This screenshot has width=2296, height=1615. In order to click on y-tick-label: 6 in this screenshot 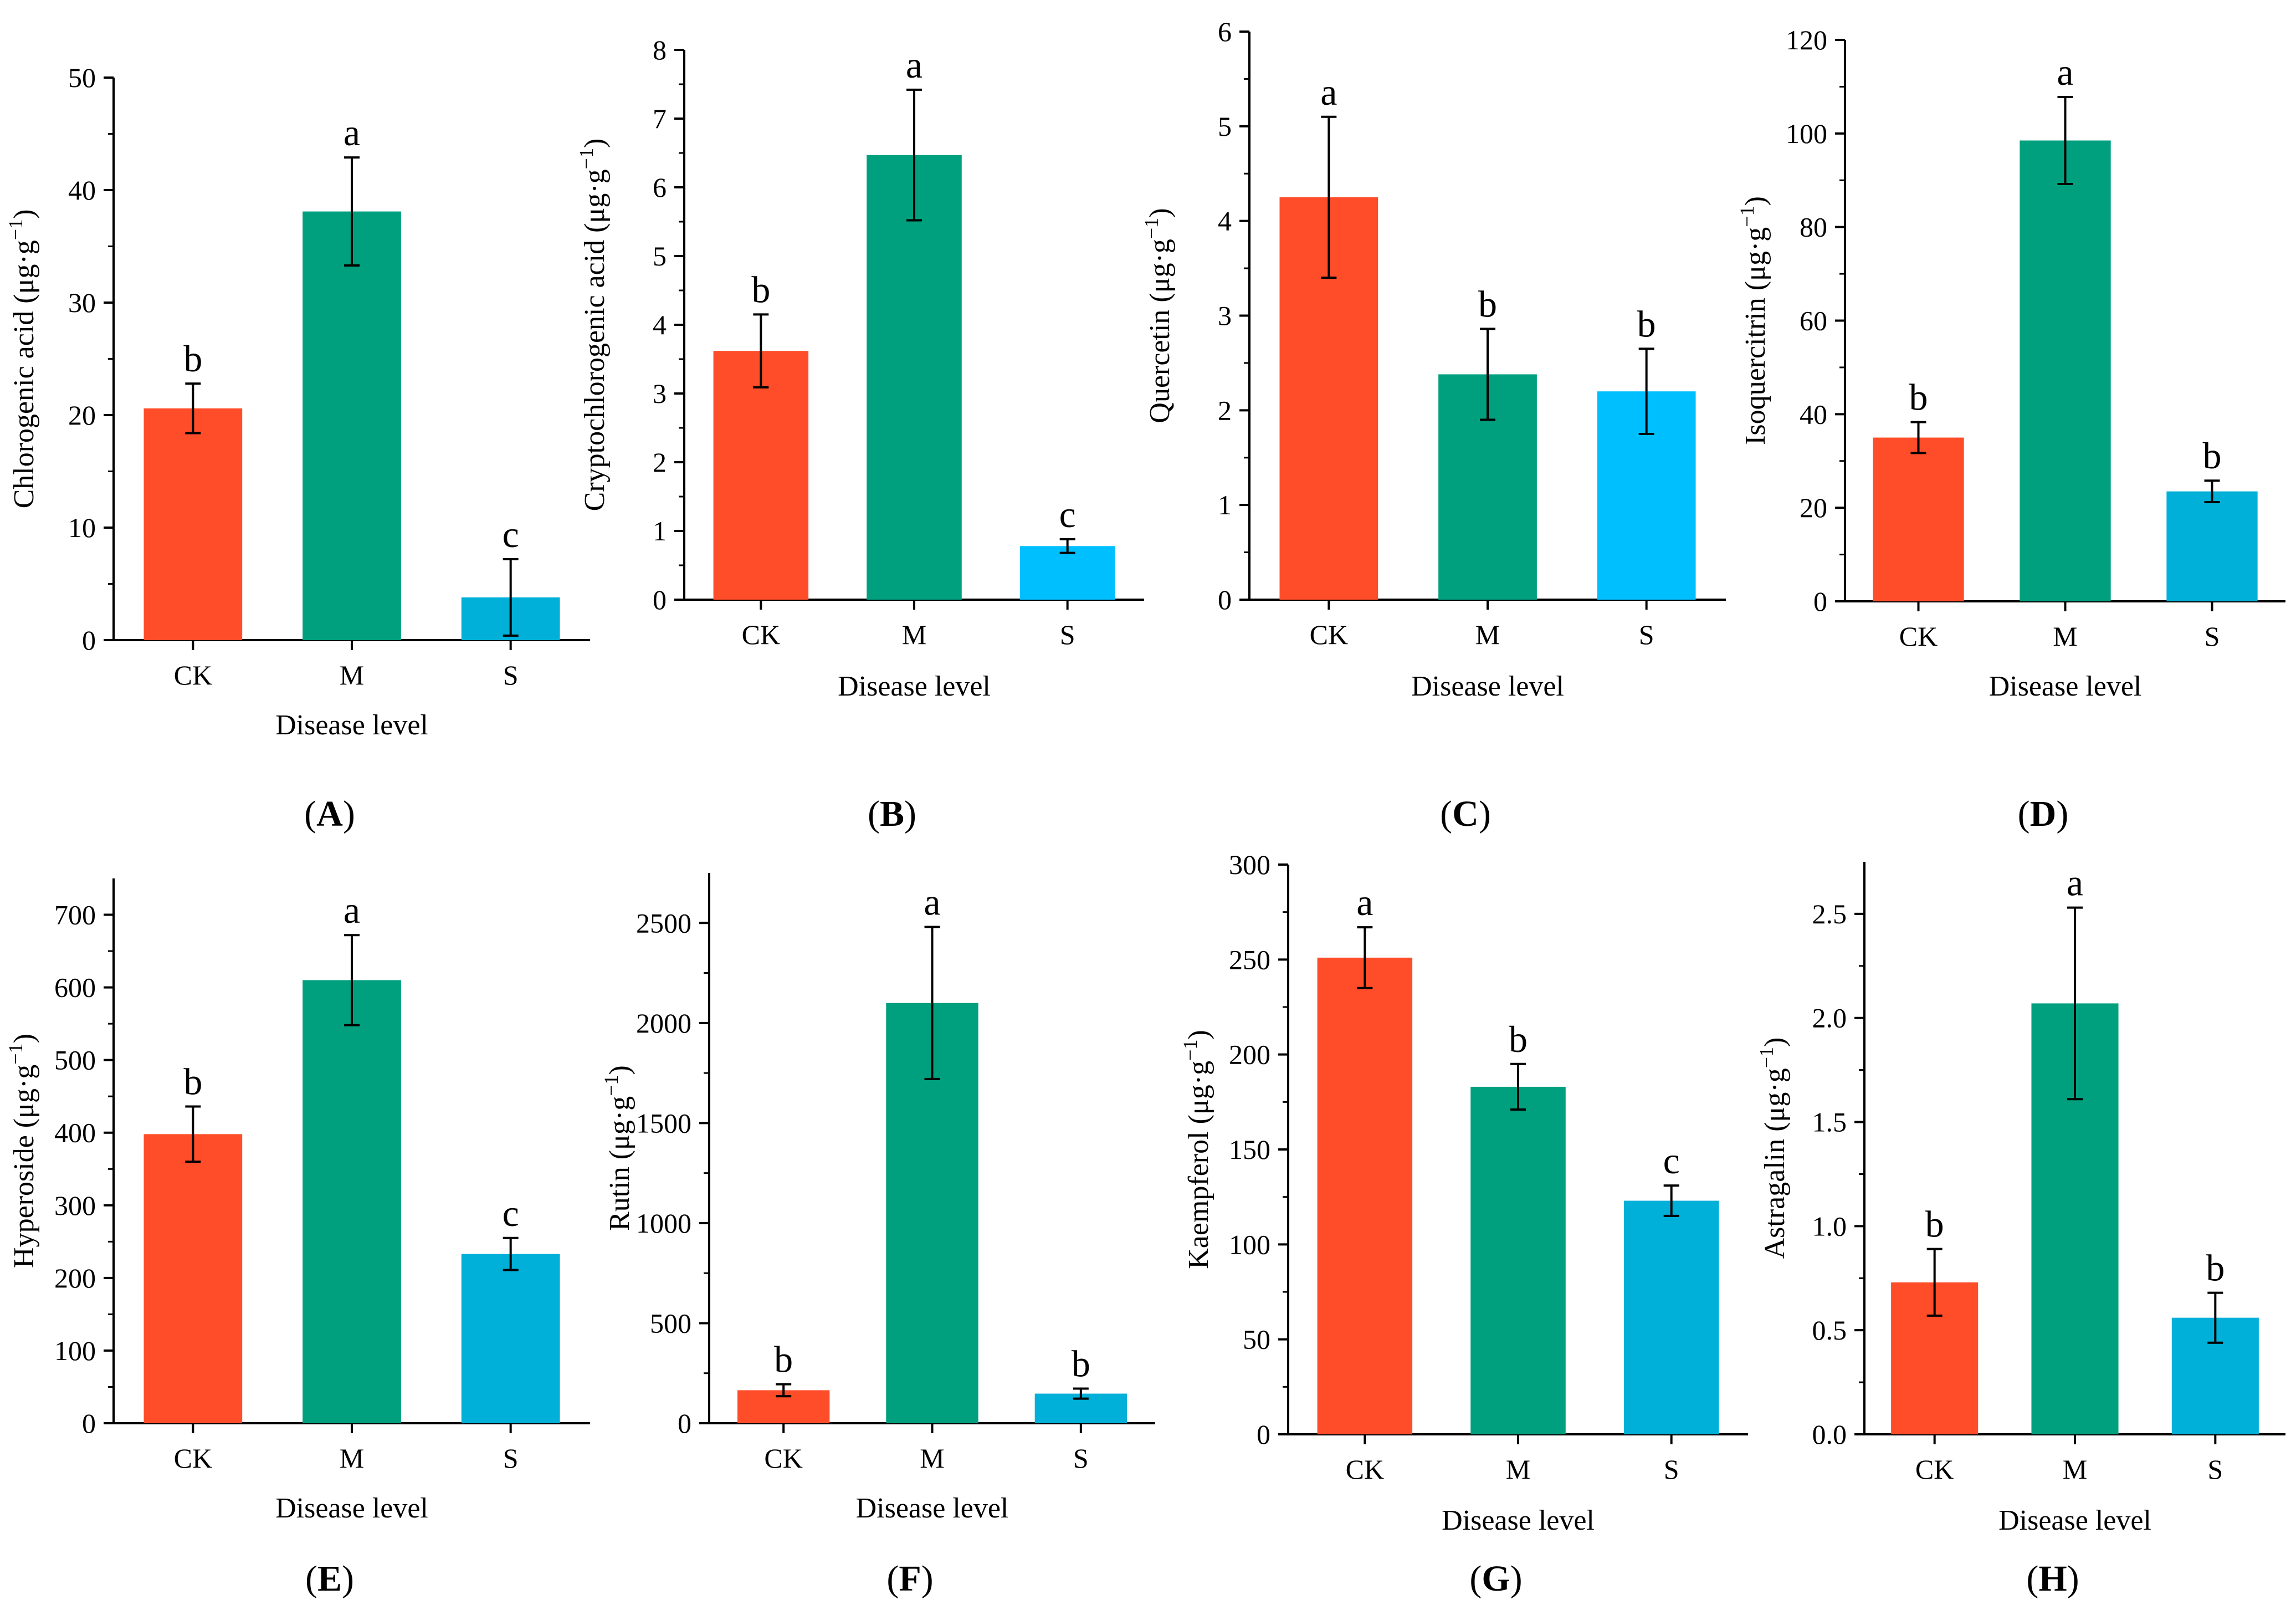, I will do `click(1225, 31)`.